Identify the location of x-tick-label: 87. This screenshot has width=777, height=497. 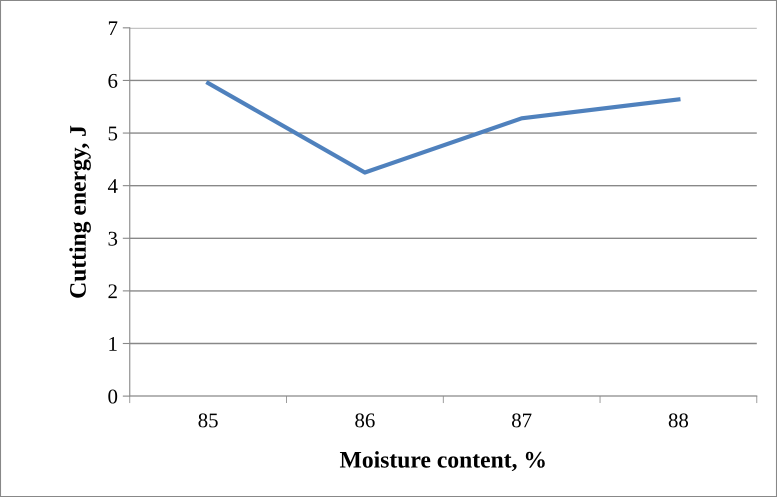
(522, 420).